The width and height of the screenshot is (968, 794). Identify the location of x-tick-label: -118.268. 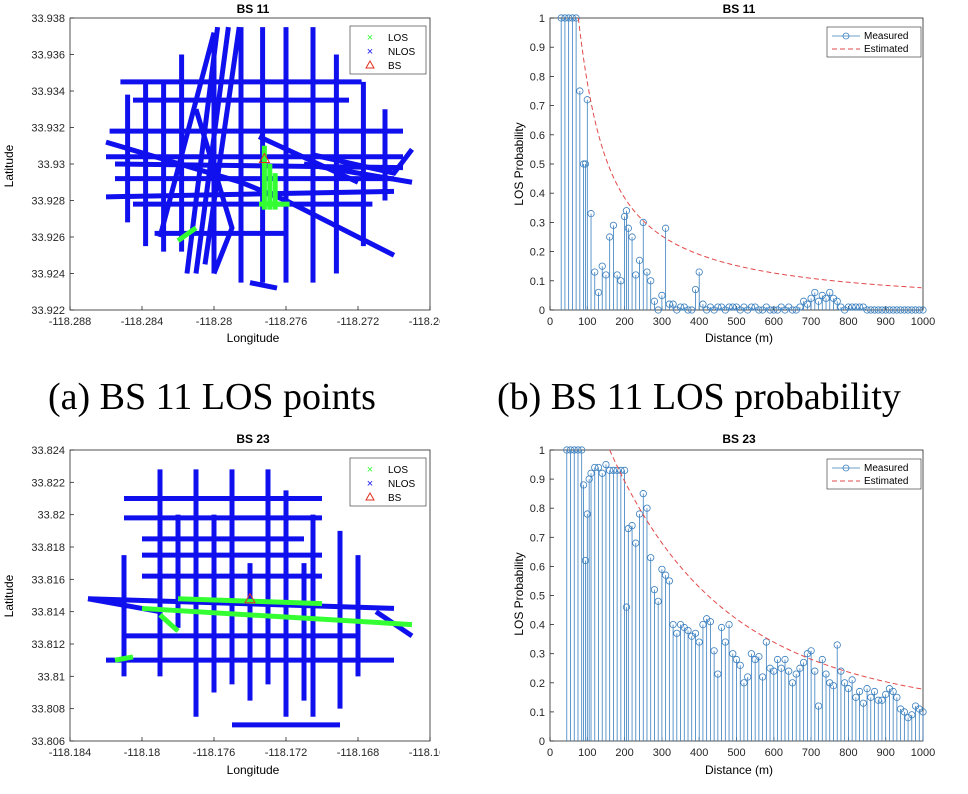
(424, 322).